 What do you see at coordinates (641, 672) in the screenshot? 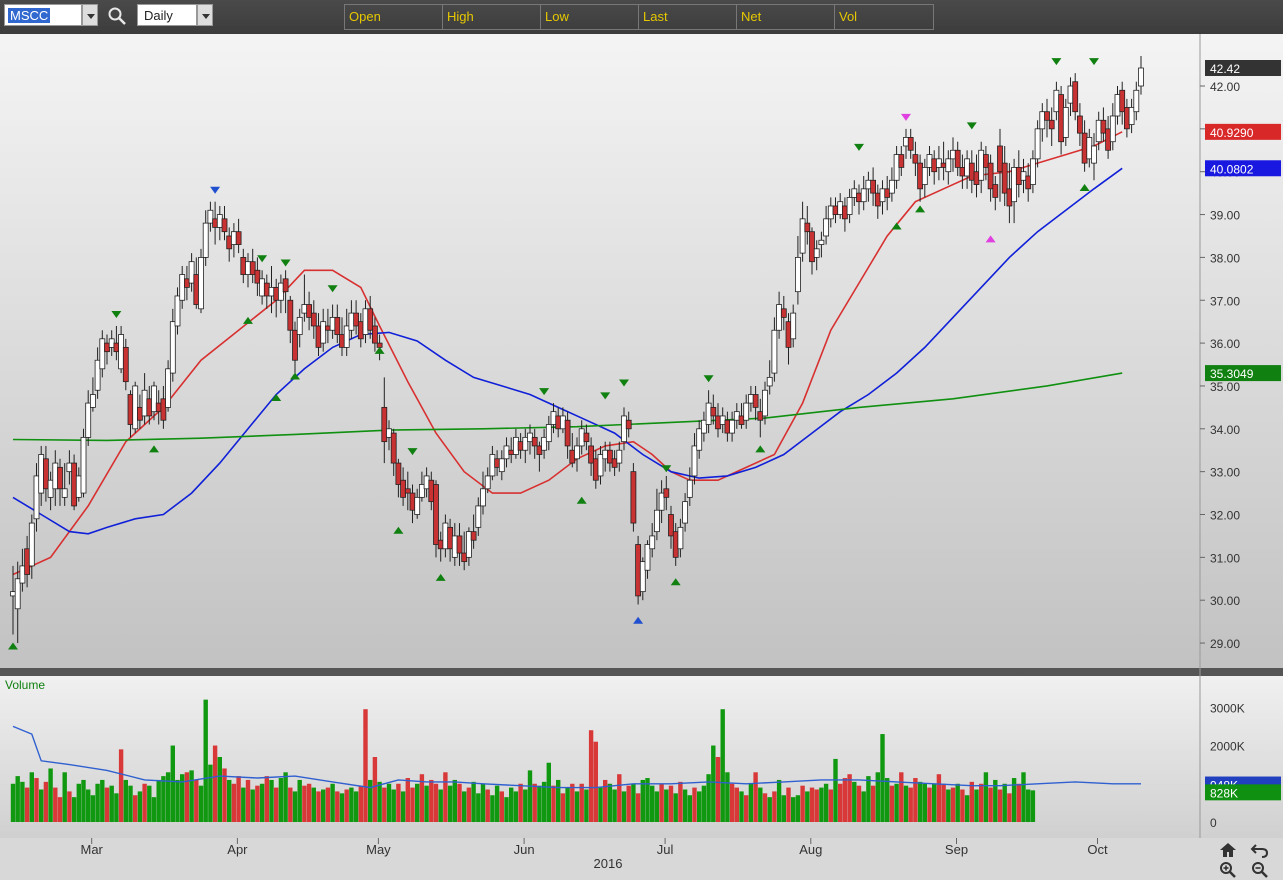
I see `panel-divider` at bounding box center [641, 672].